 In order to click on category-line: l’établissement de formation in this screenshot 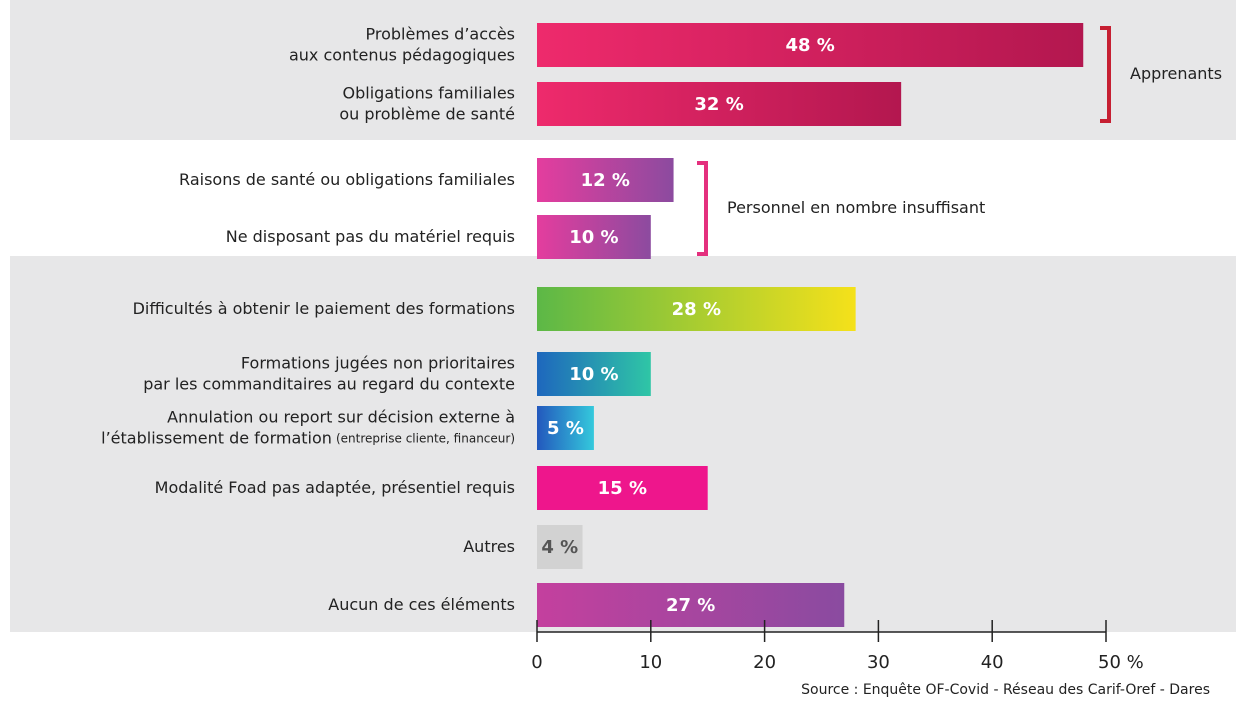, I will do `click(216, 437)`.